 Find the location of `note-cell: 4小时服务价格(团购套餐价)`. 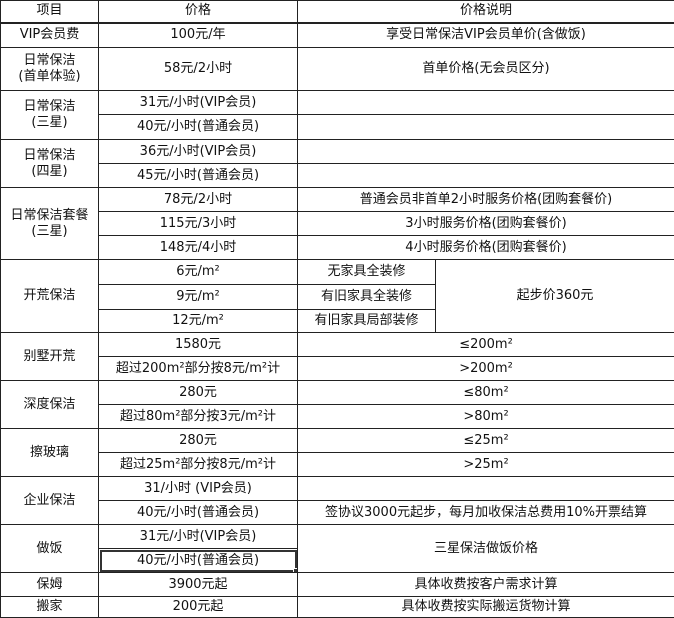

note-cell: 4小时服务价格(团购套餐价) is located at coordinates (486, 248).